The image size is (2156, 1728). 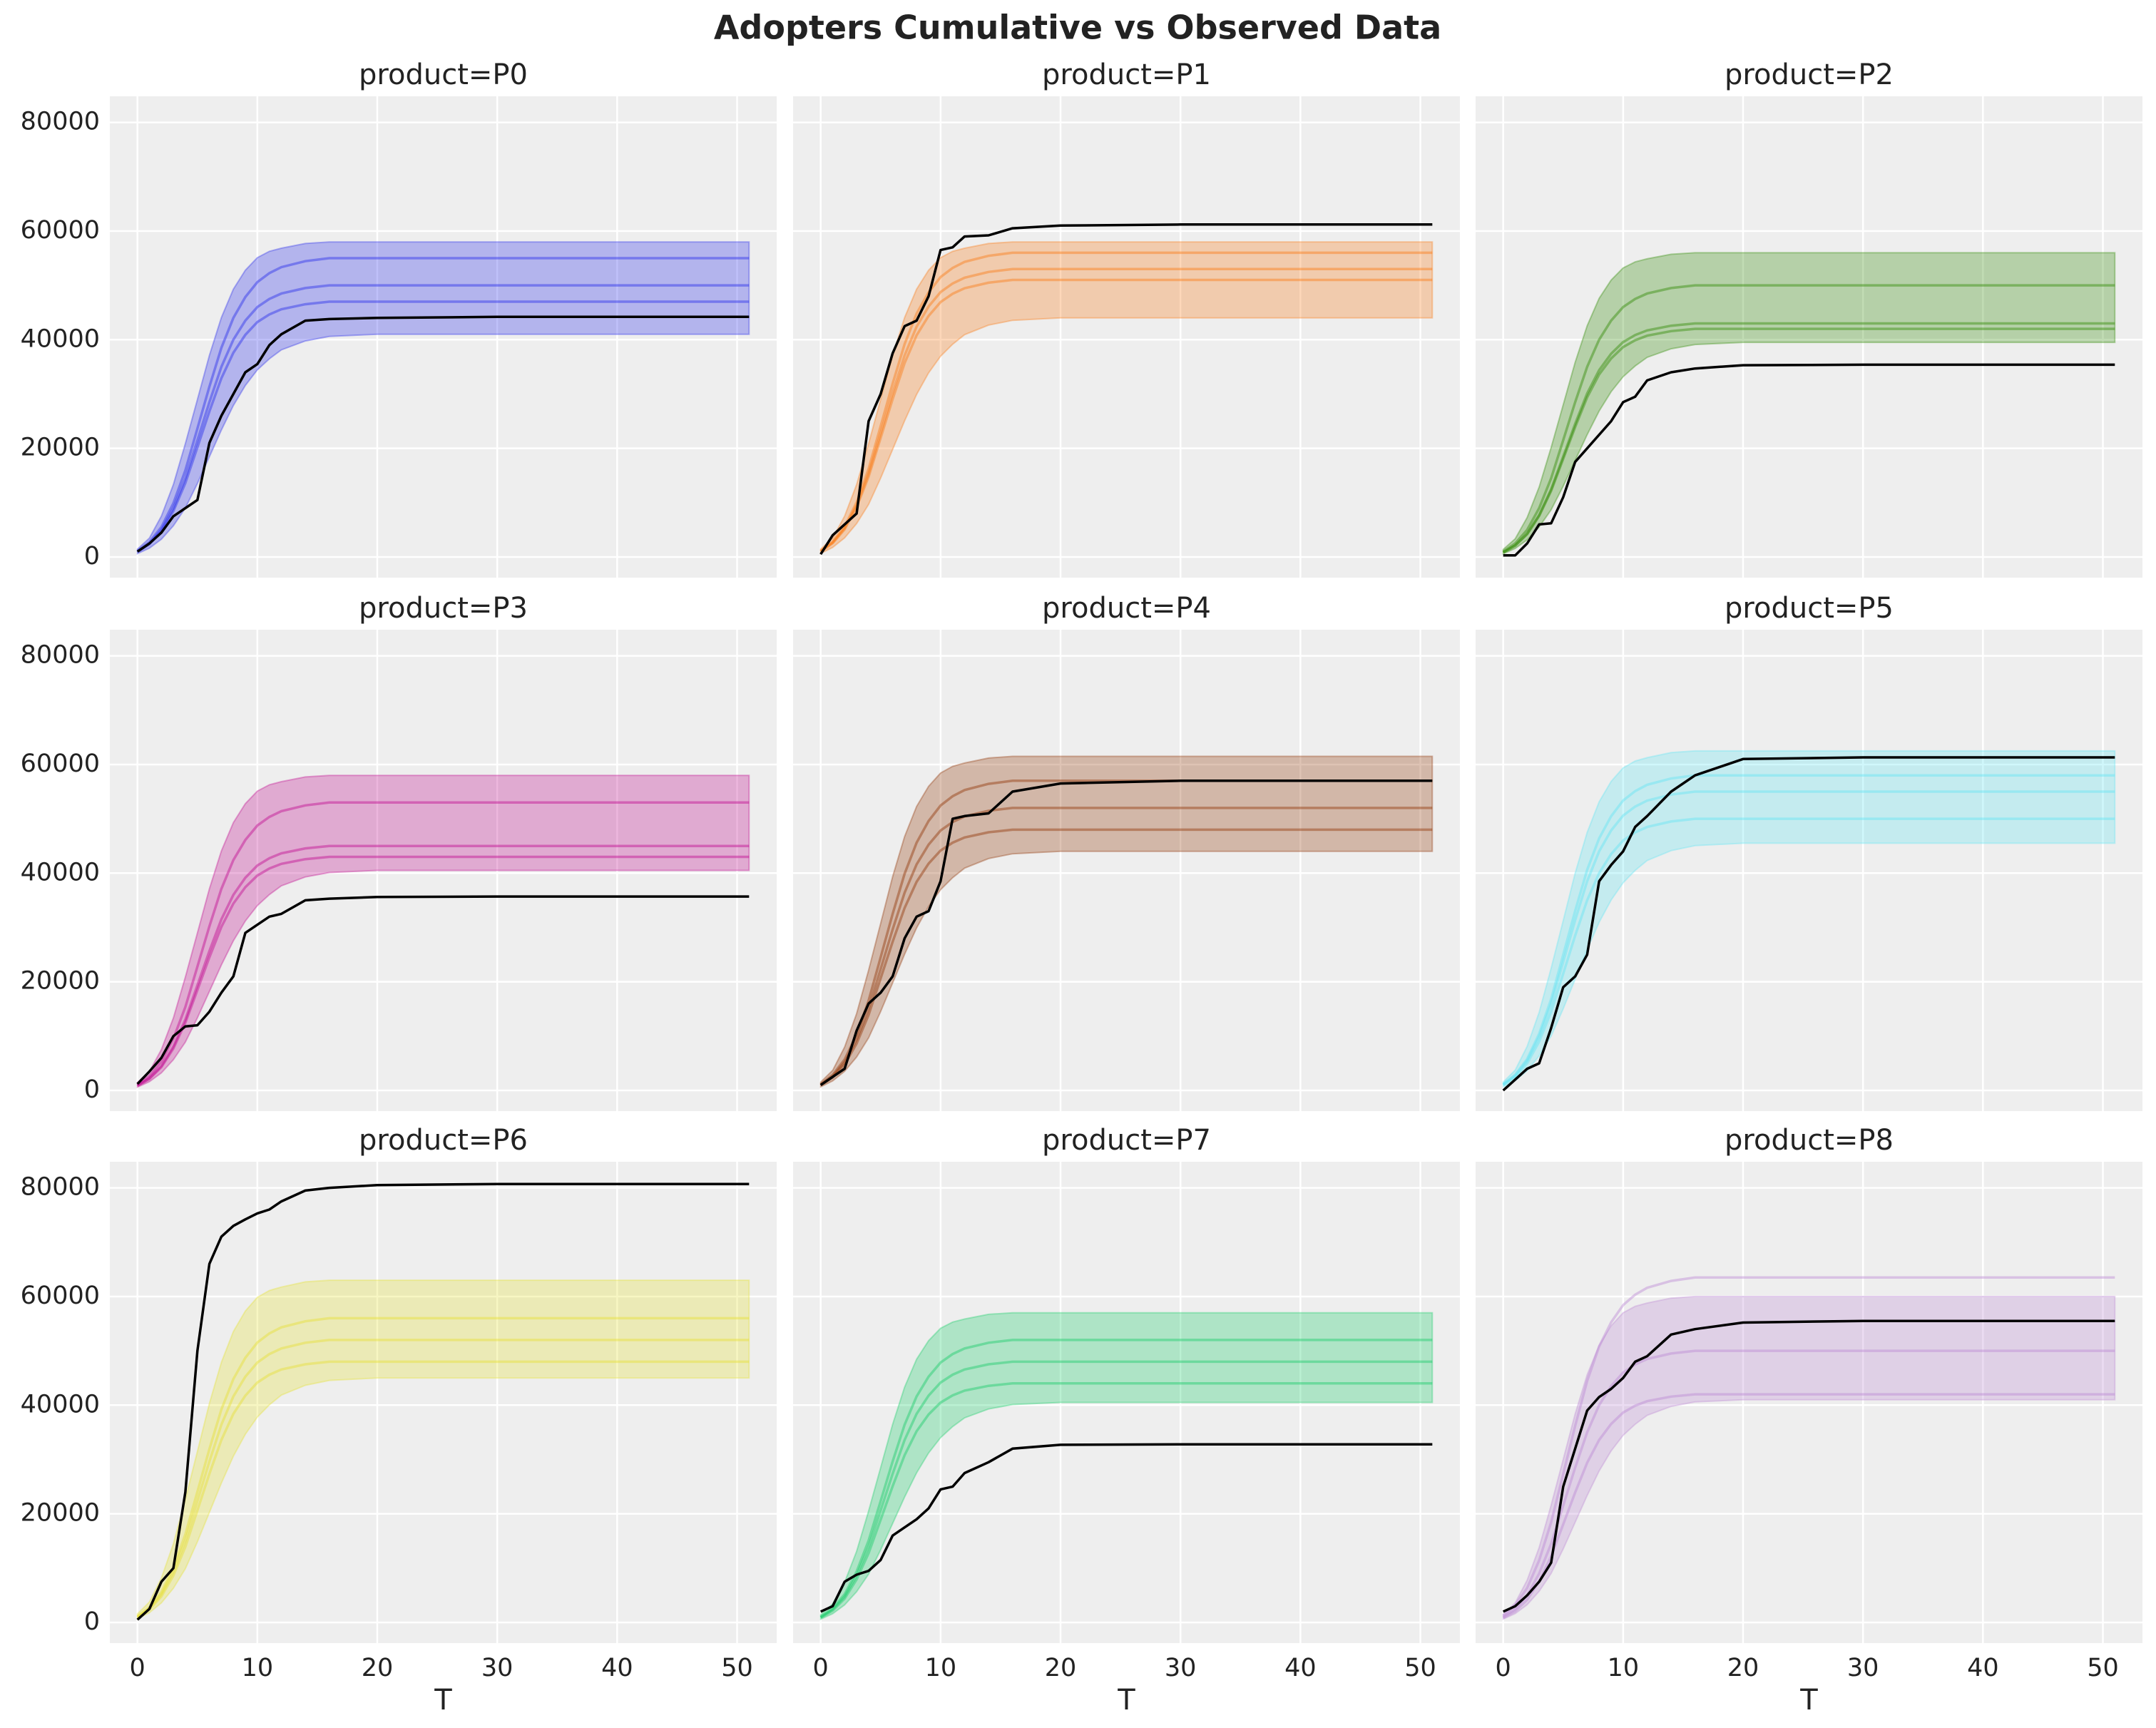 I want to click on subplot-title: product=P1, so click(x=1126, y=74).